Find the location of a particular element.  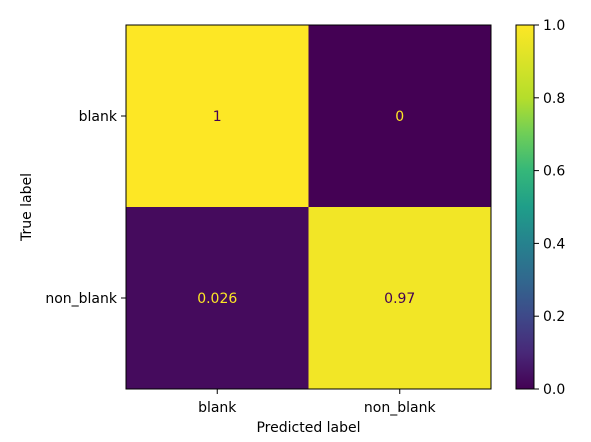

y-tick-label: non_blank is located at coordinates (81, 299).